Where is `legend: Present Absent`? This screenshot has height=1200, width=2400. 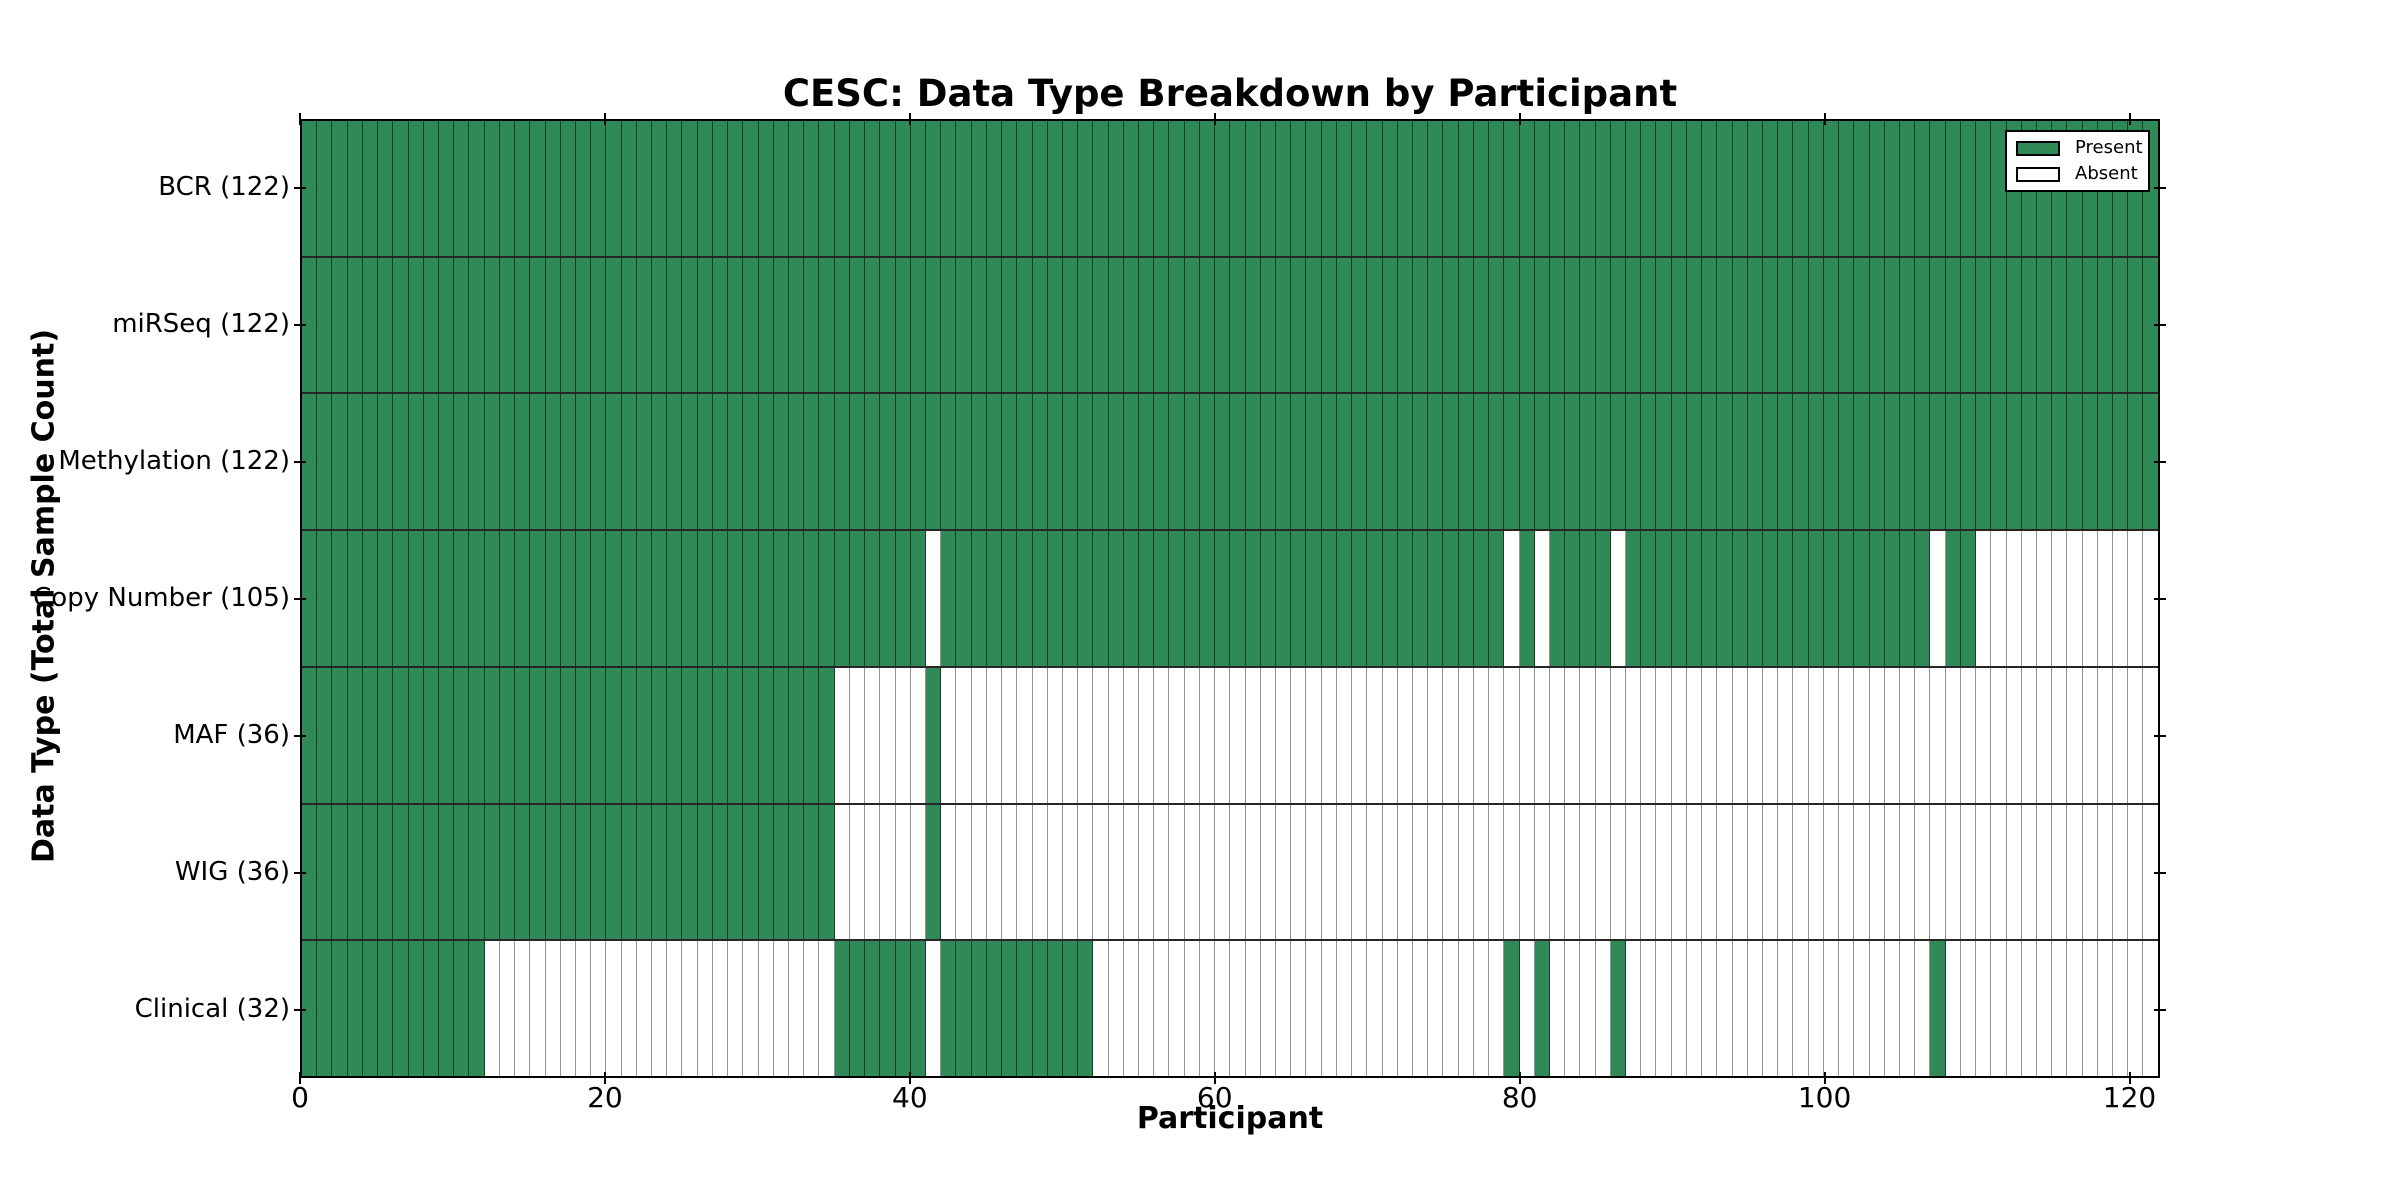
legend: Present Absent is located at coordinates (2077, 161).